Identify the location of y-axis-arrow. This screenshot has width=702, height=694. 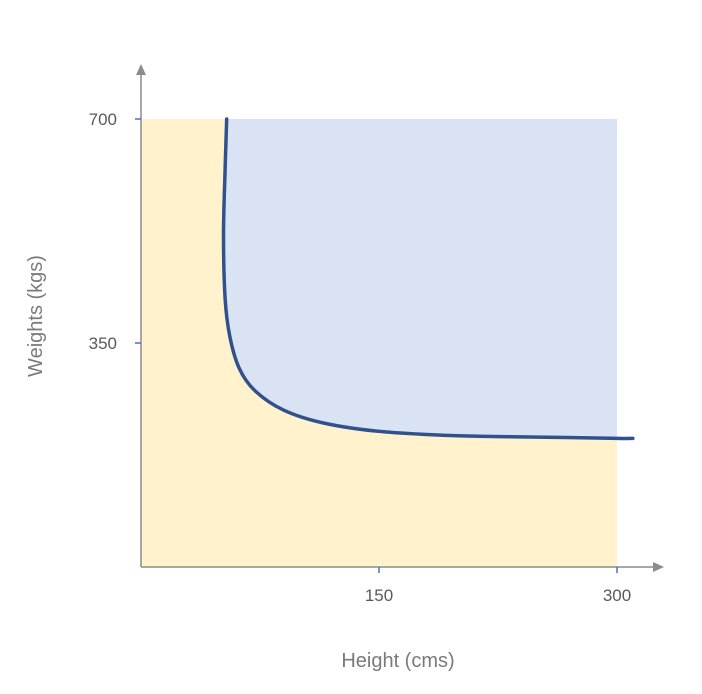
(141, 69).